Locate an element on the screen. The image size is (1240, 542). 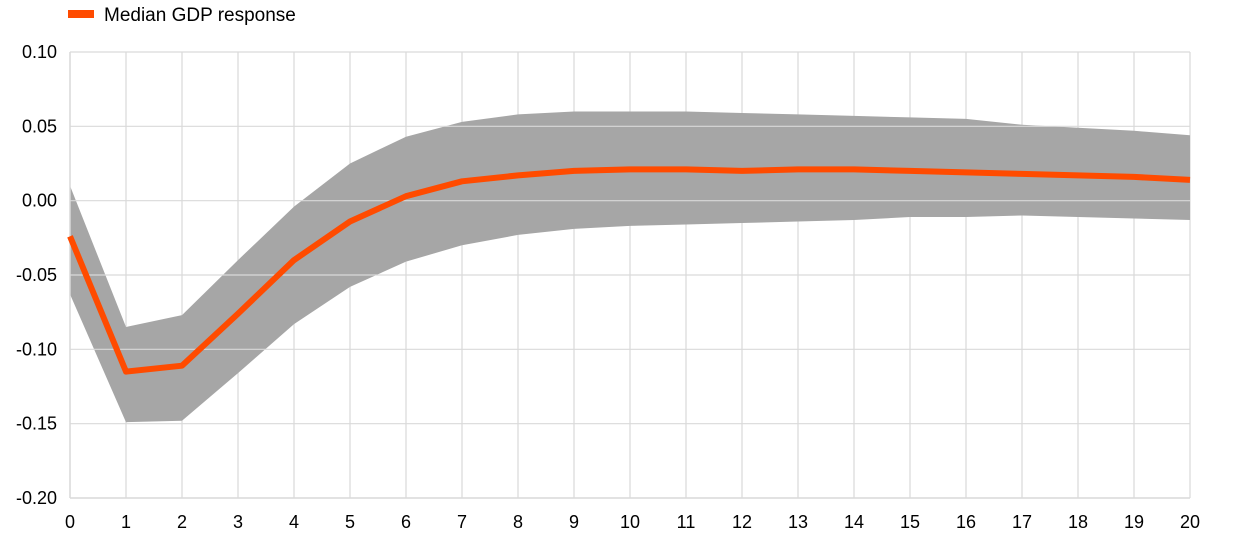
x-tick-label: 4 is located at coordinates (294, 522).